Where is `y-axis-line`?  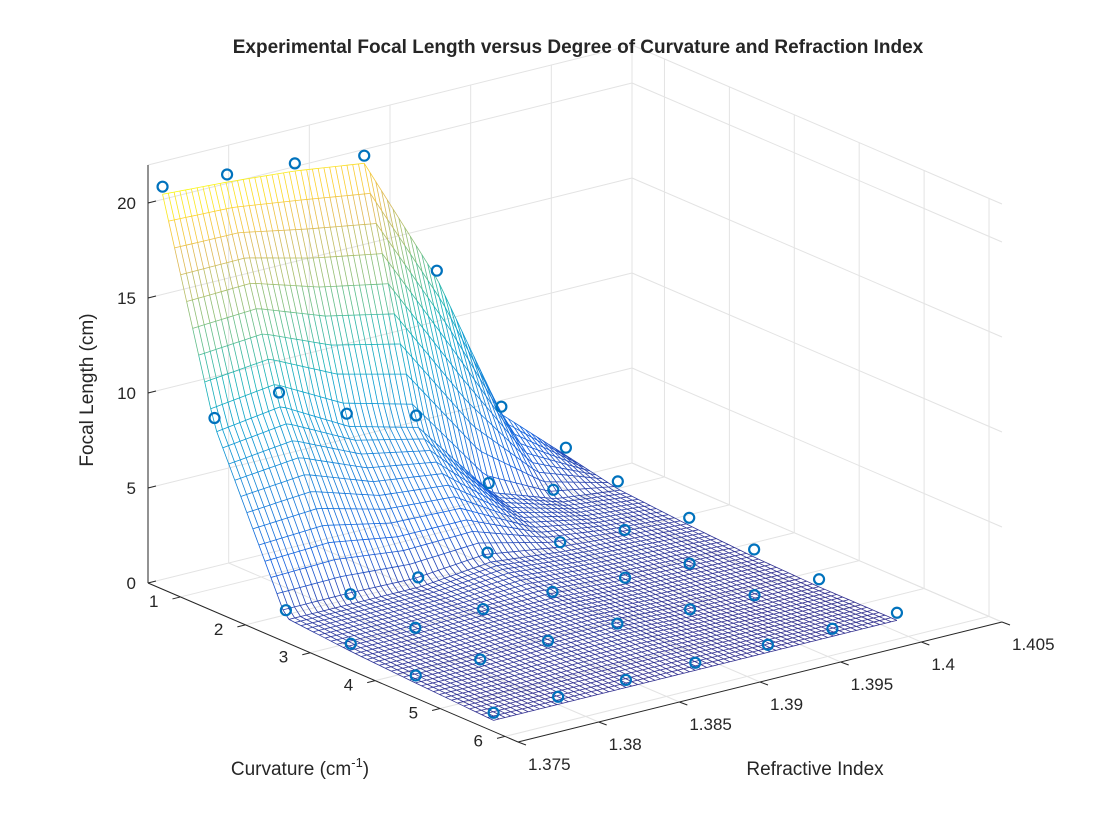
y-axis-line is located at coordinates (333, 662).